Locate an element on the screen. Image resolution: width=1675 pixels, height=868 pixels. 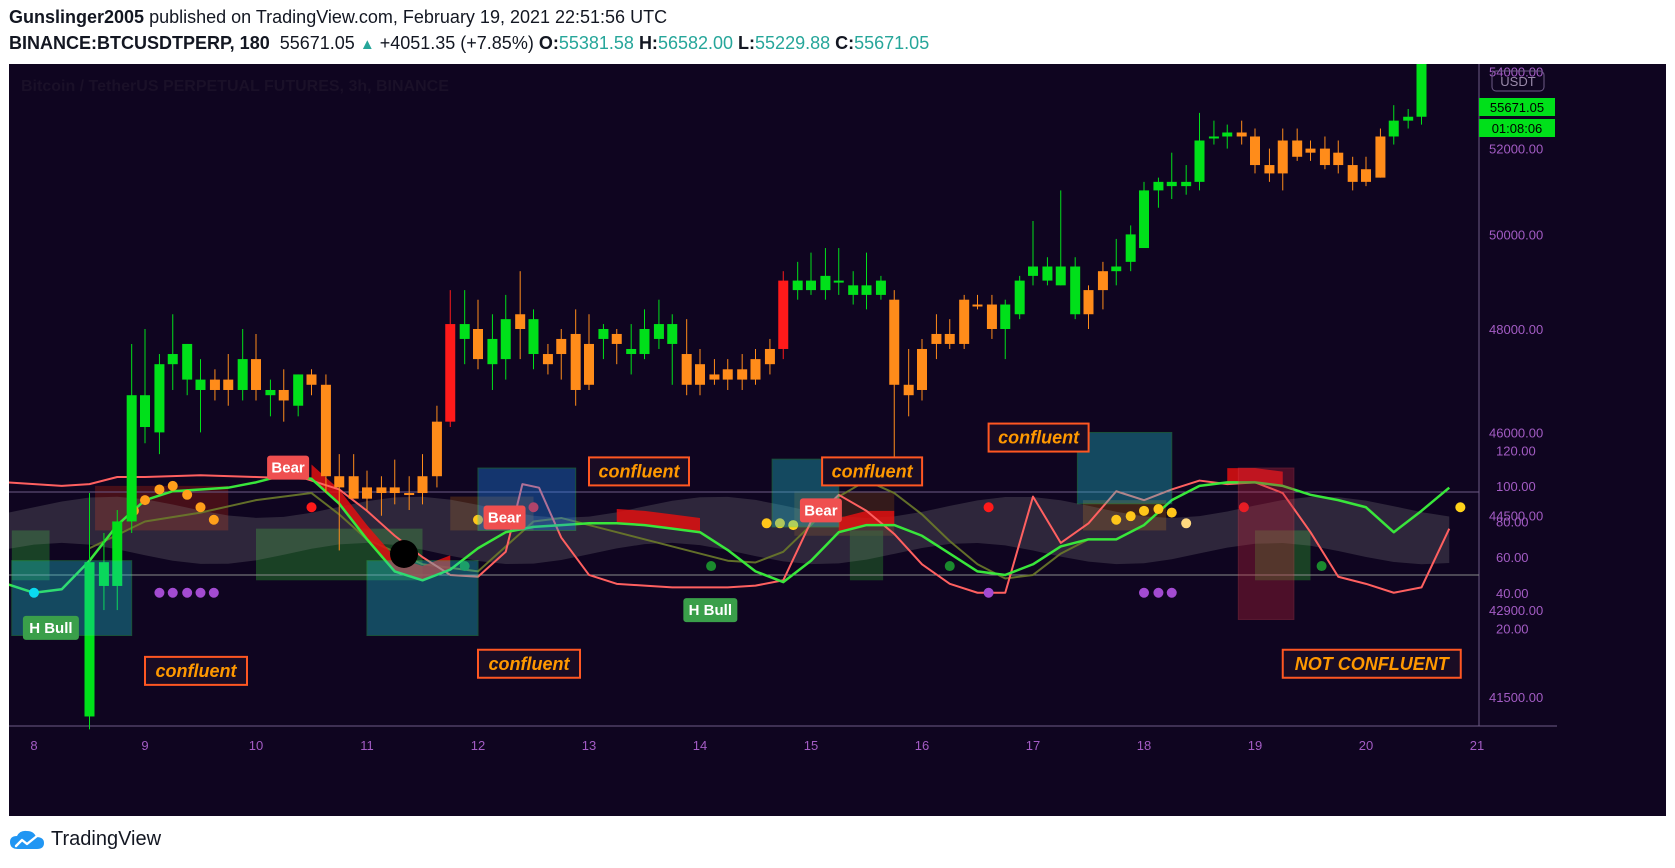
low-value: 55229.88 is located at coordinates (793, 43).